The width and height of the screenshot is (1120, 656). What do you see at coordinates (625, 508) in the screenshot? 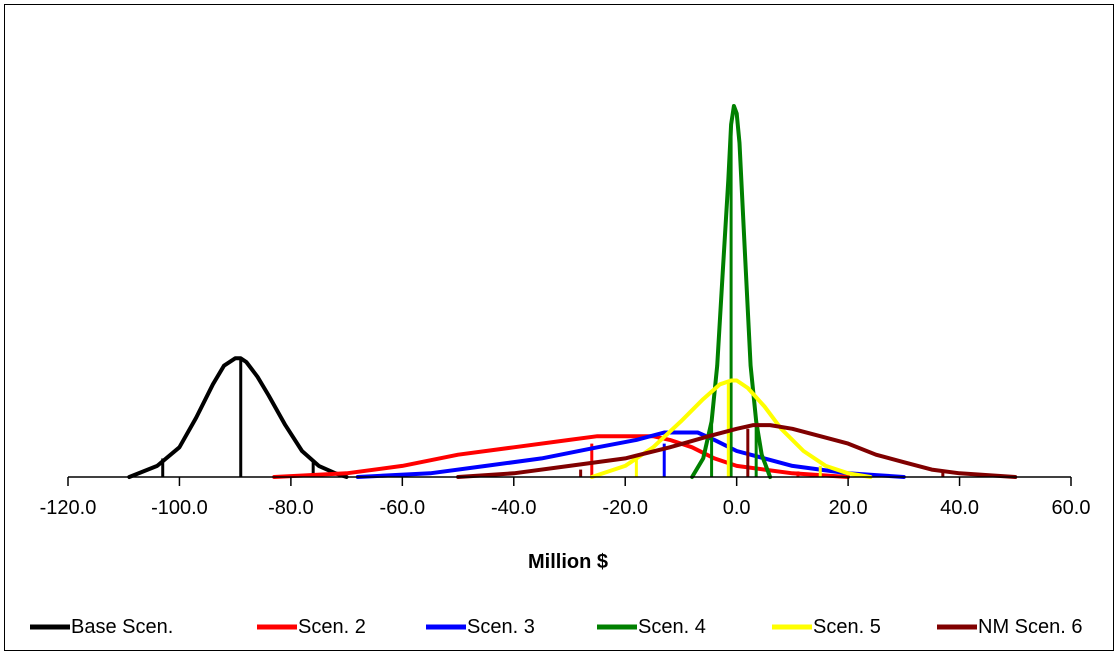
I see `x-tick-label: -20.0` at bounding box center [625, 508].